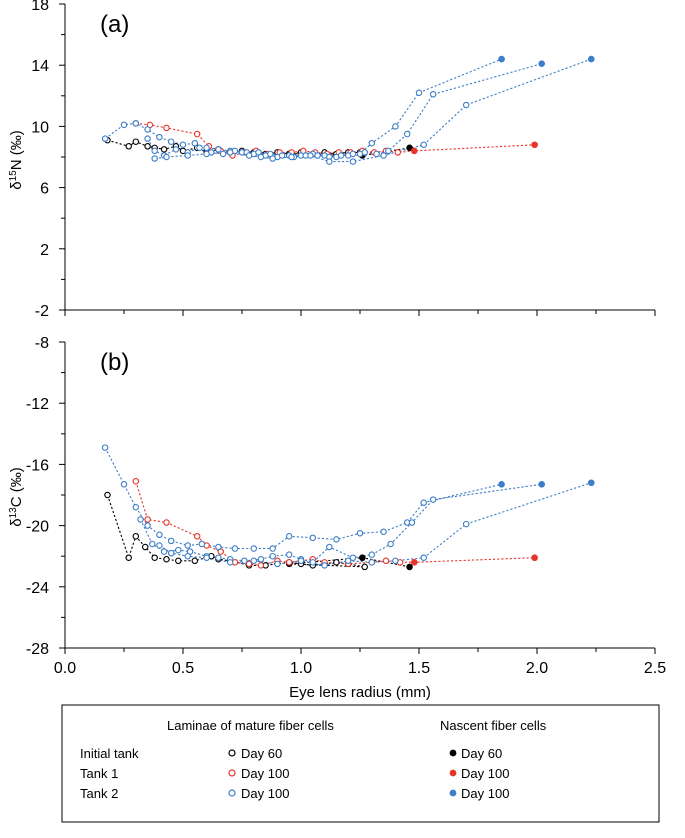  Describe the element at coordinates (453, 773) in the screenshot. I see `legend-filled-marker-red` at that location.